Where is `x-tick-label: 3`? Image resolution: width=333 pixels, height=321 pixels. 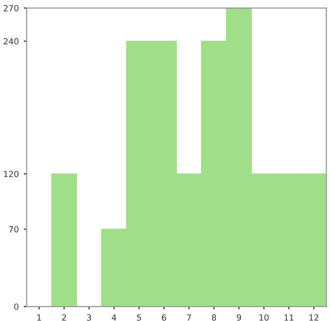 x-tick-label: 3 is located at coordinates (89, 317).